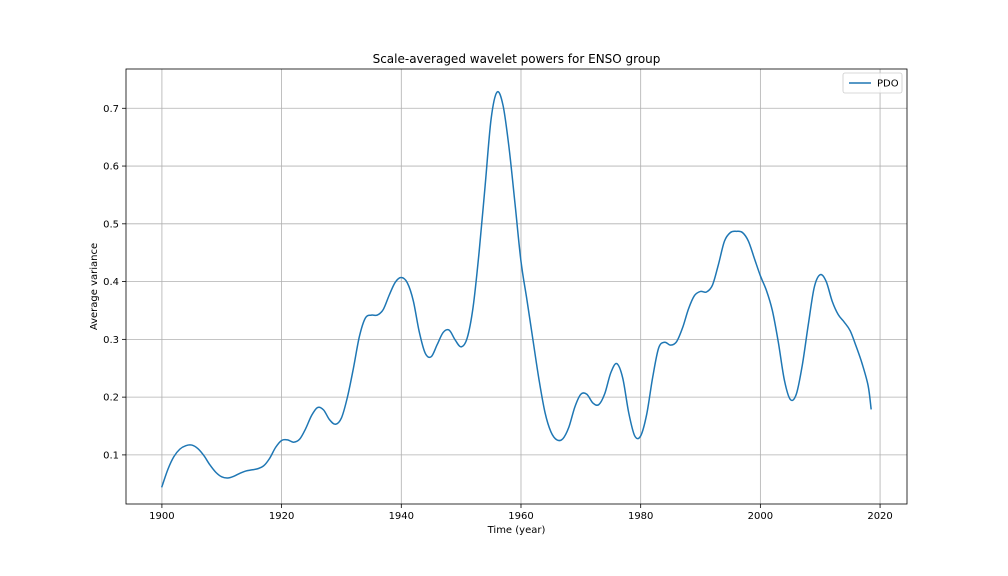 This screenshot has height=576, width=1008. Describe the element at coordinates (520, 516) in the screenshot. I see `x-tick-label: 1960` at that location.